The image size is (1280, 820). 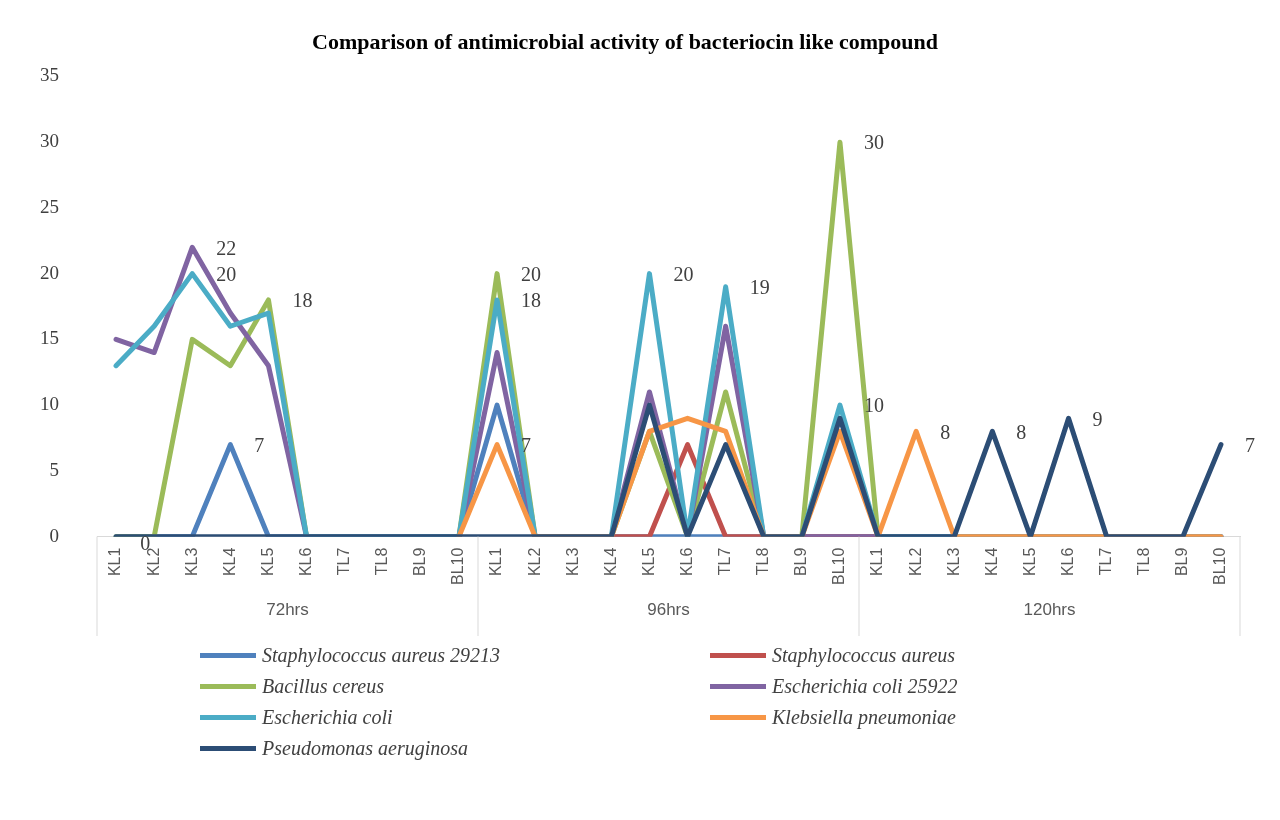 What do you see at coordinates (226, 247) in the screenshot?
I see `data-label: 22` at bounding box center [226, 247].